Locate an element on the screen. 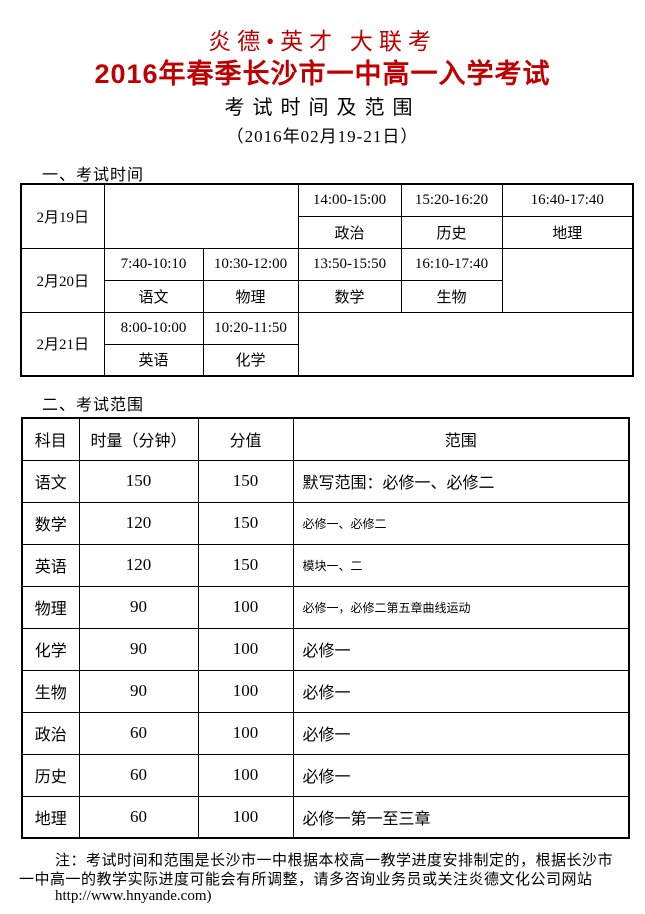  scope-cell: 模块一、二 is located at coordinates (461, 565).